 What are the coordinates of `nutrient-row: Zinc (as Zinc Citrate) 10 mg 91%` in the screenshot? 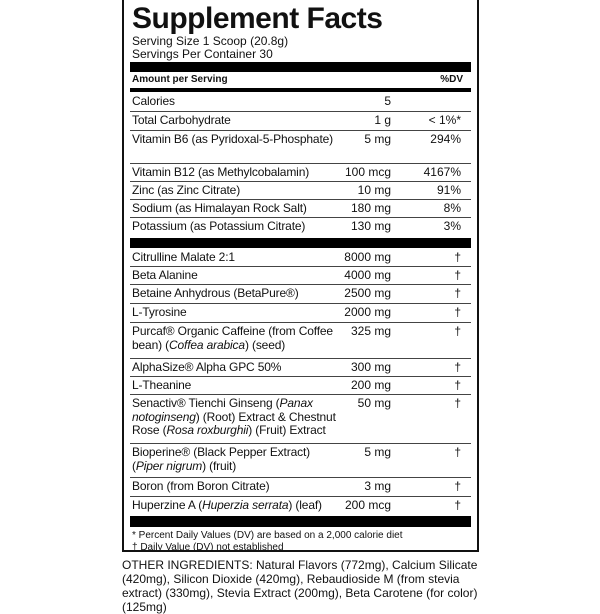 It's located at (300, 190).